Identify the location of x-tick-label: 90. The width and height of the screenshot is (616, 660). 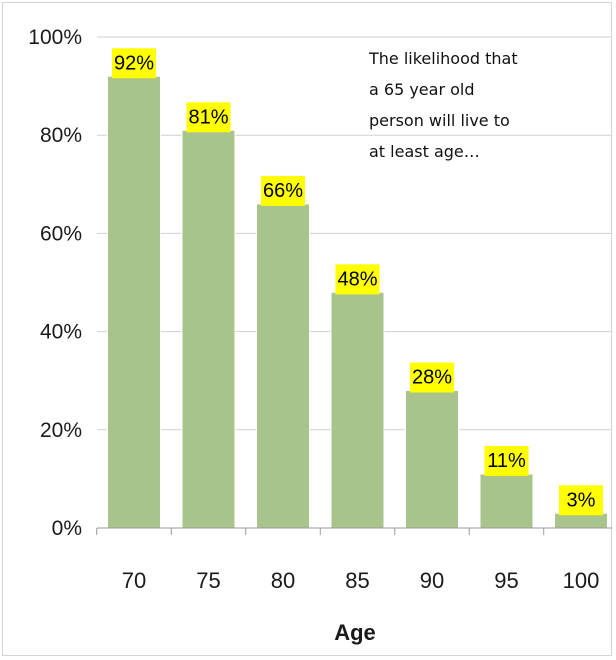
(432, 580).